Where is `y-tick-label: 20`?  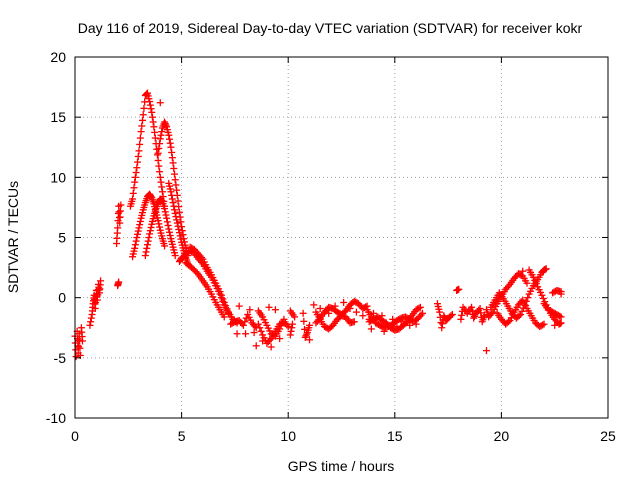 y-tick-label: 20 is located at coordinates (58, 57).